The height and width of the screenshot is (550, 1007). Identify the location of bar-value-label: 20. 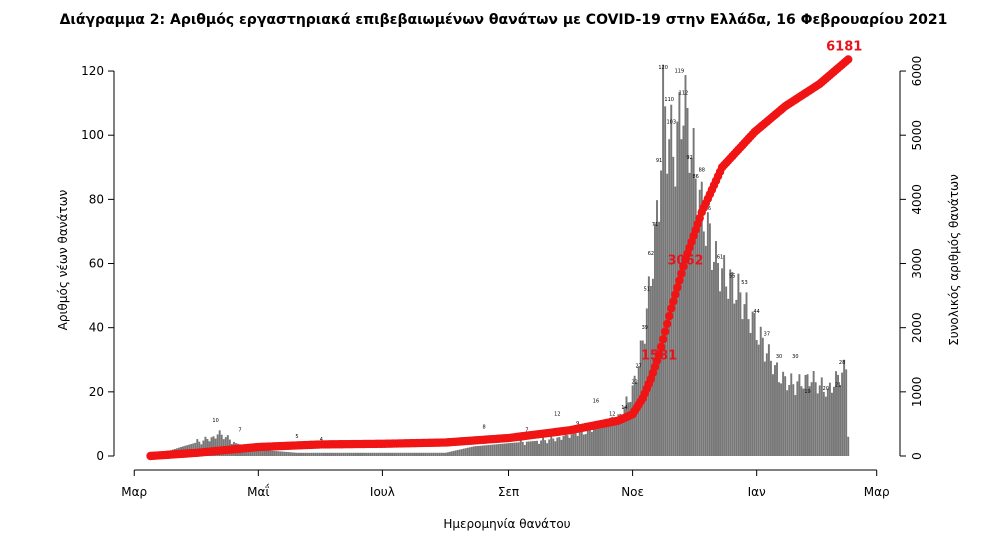
(826, 389).